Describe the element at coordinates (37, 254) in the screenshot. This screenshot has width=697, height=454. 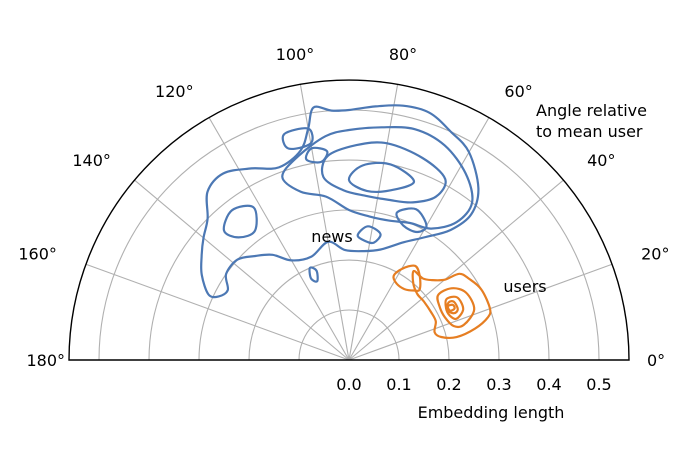
I see `angle-tick-label: 160°` at that location.